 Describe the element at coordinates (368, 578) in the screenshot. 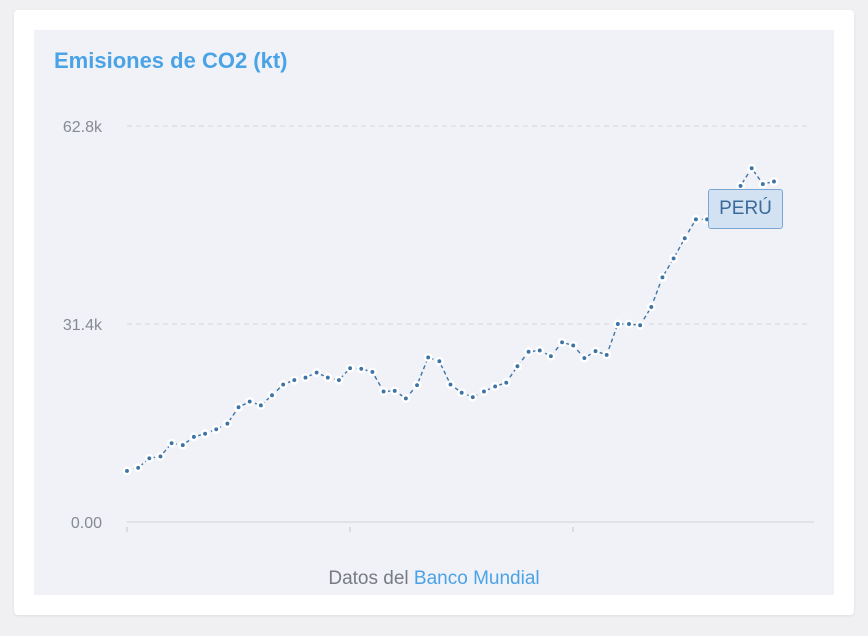

I see `source-prefix: Datos del` at that location.